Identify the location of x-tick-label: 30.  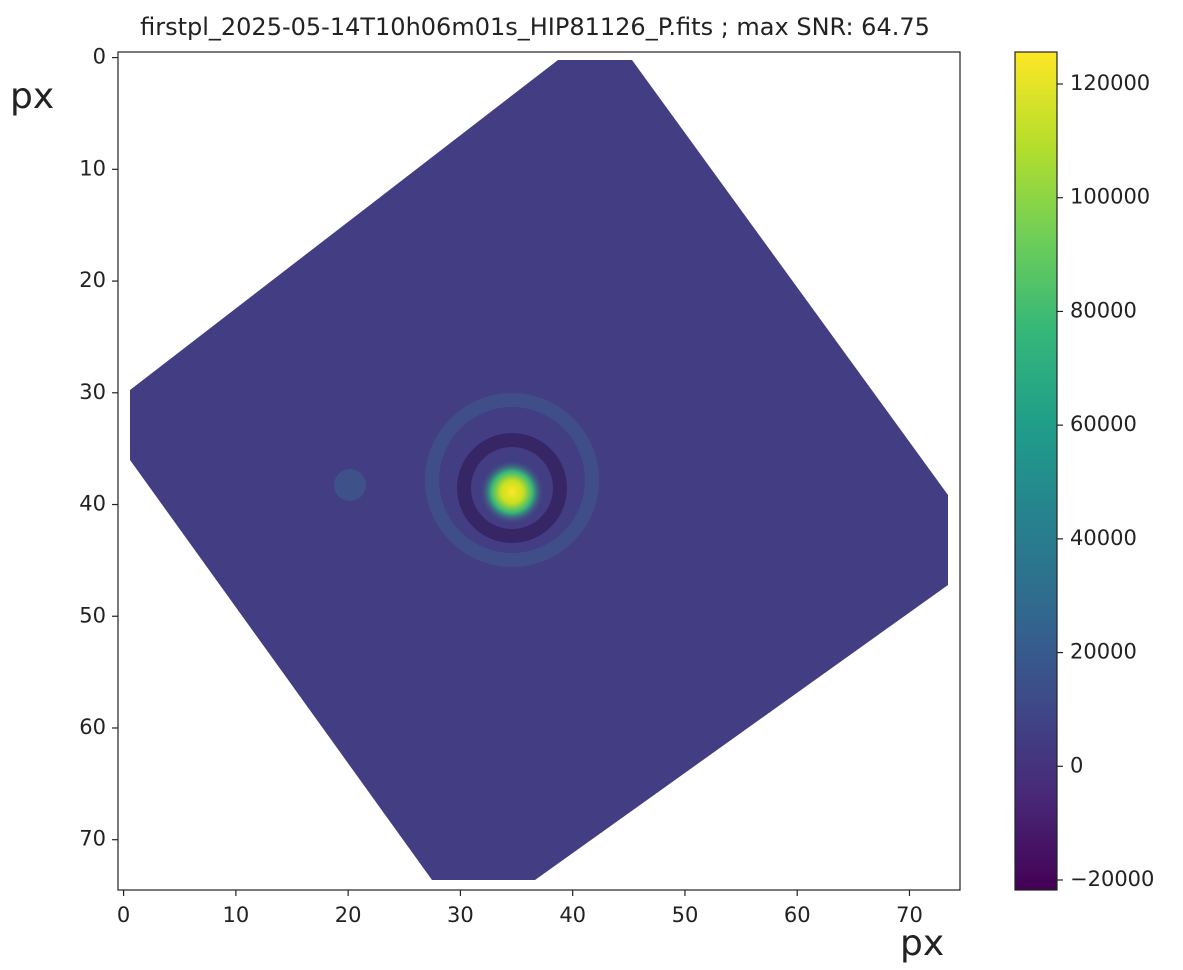
(460, 915).